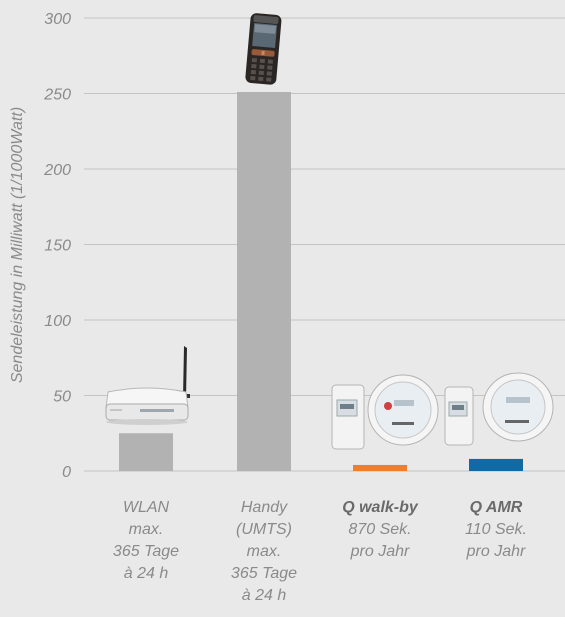 The image size is (565, 617). Describe the element at coordinates (496, 464) in the screenshot. I see `bar-q-amr` at that location.